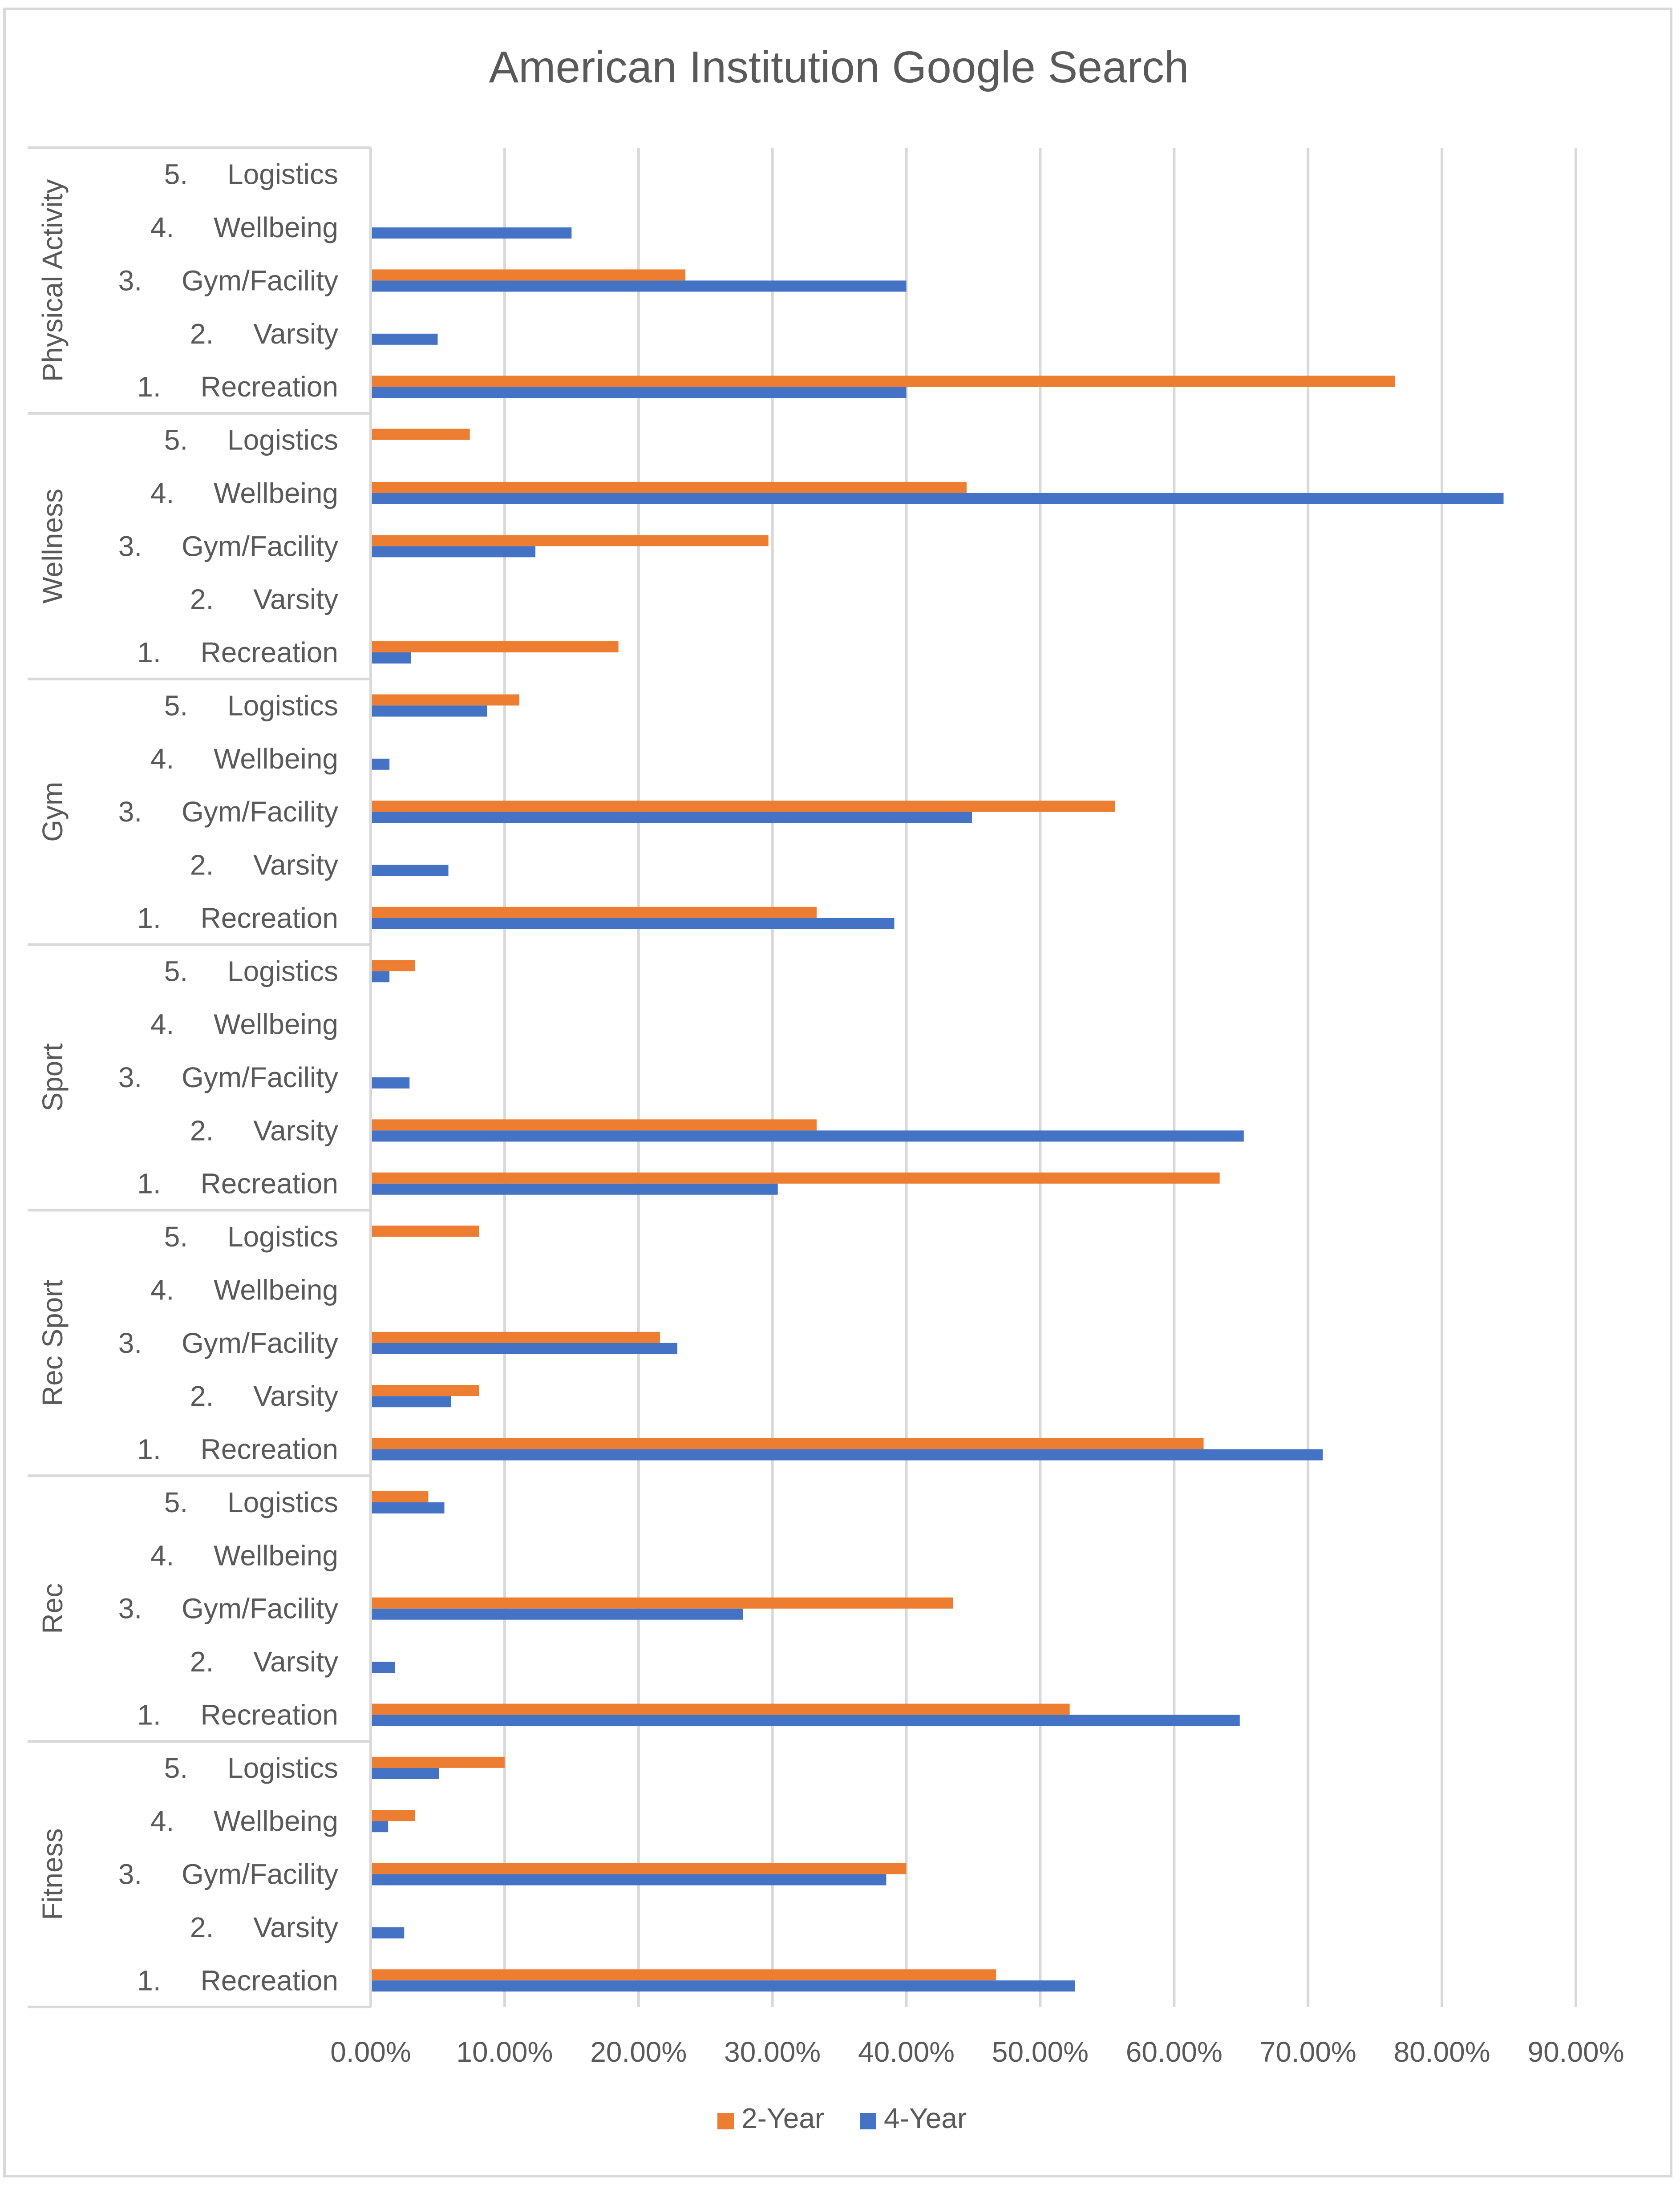  What do you see at coordinates (52, 812) in the screenshot?
I see `group-label: Gym` at bounding box center [52, 812].